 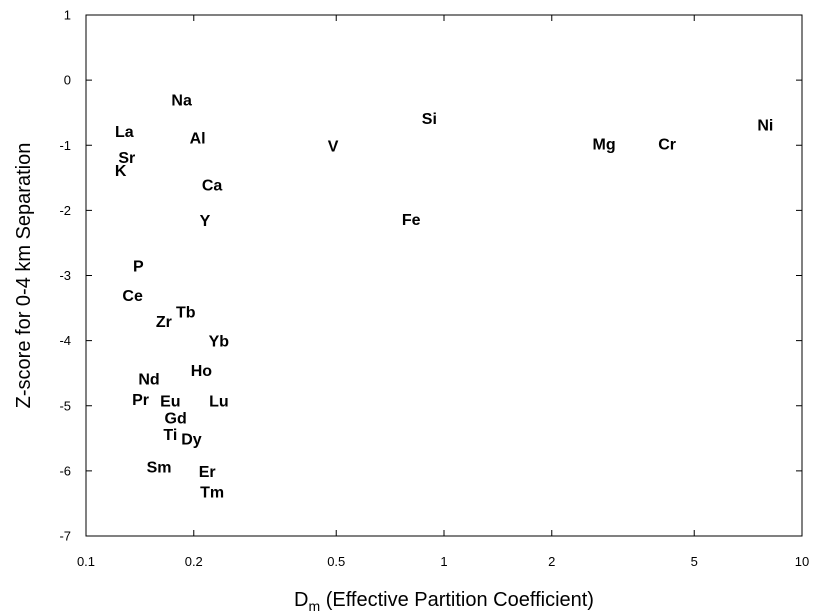 I want to click on data-point-cr: Cr, so click(x=667, y=144).